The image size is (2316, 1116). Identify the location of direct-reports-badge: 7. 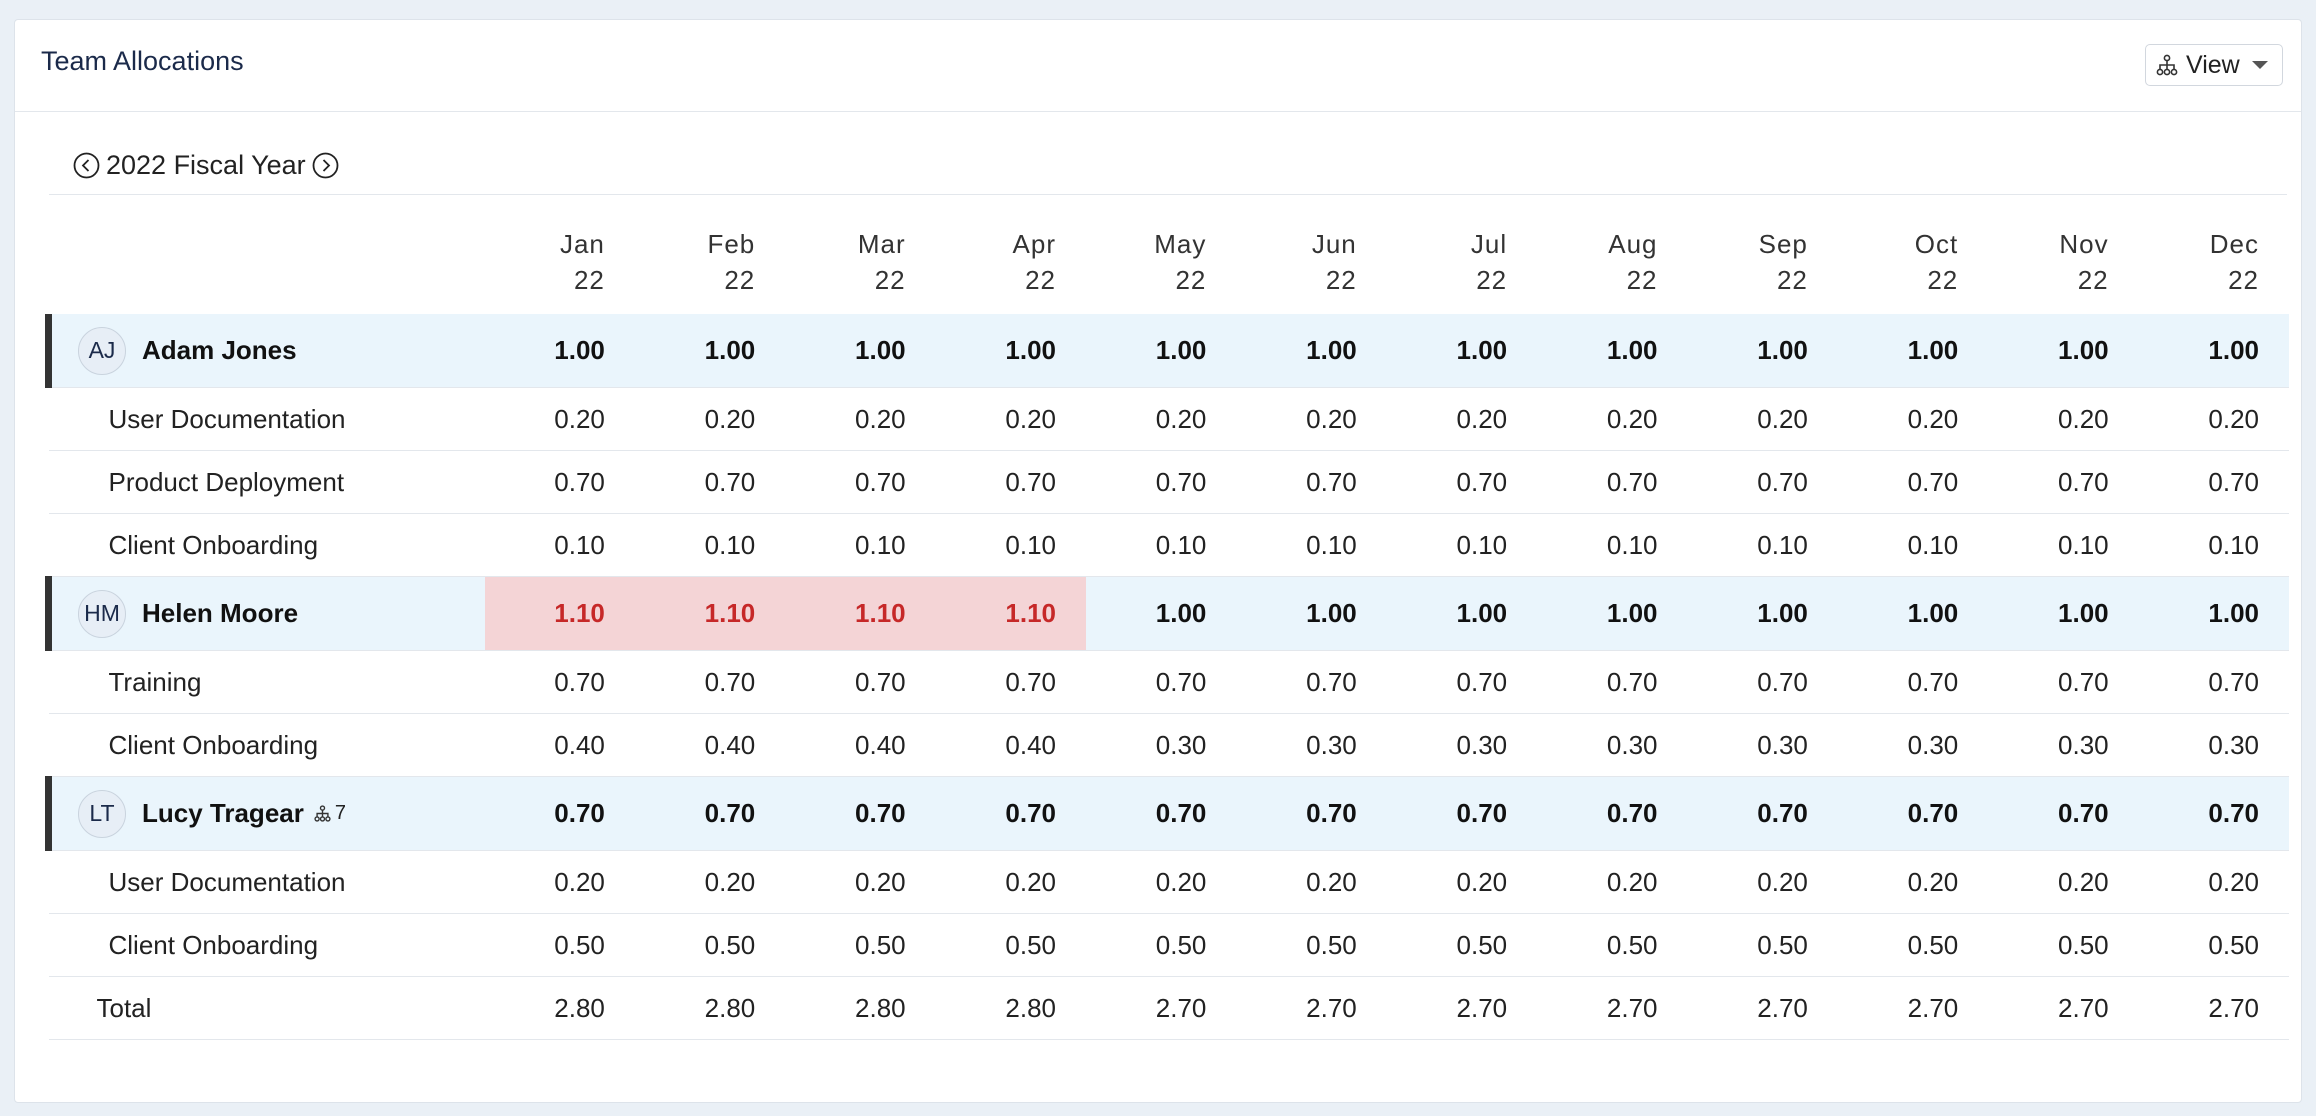
(328, 813).